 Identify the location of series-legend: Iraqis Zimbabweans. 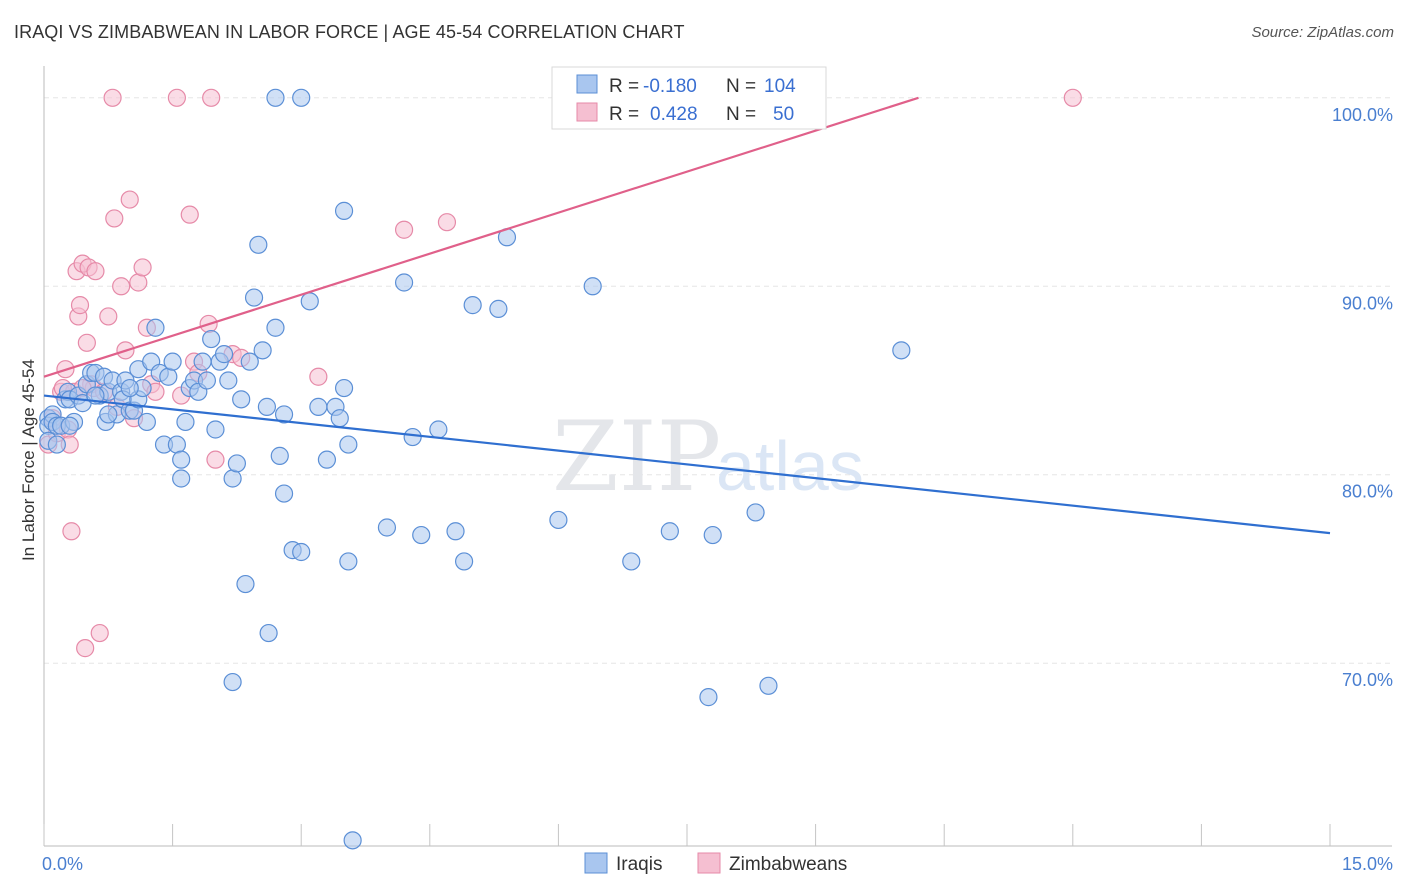
(715, 863).